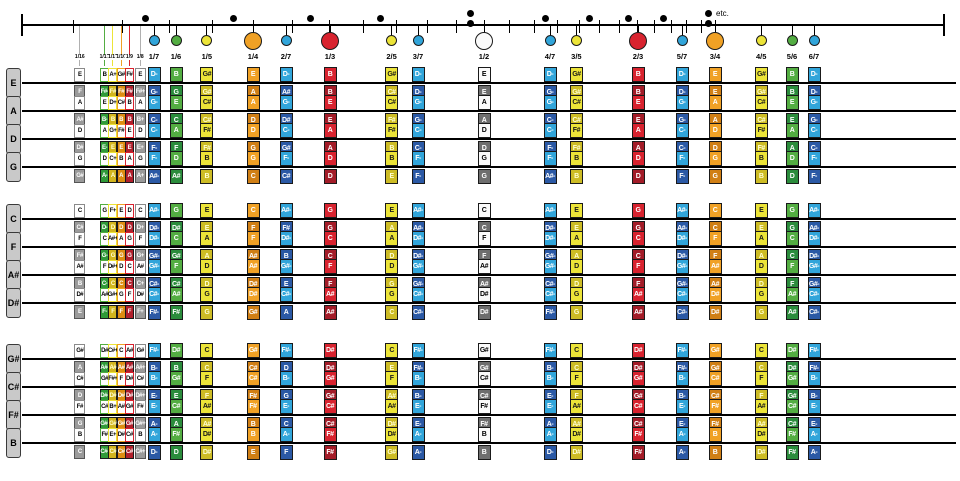  I want to click on harmonic-note-box: F-, so click(814, 158).